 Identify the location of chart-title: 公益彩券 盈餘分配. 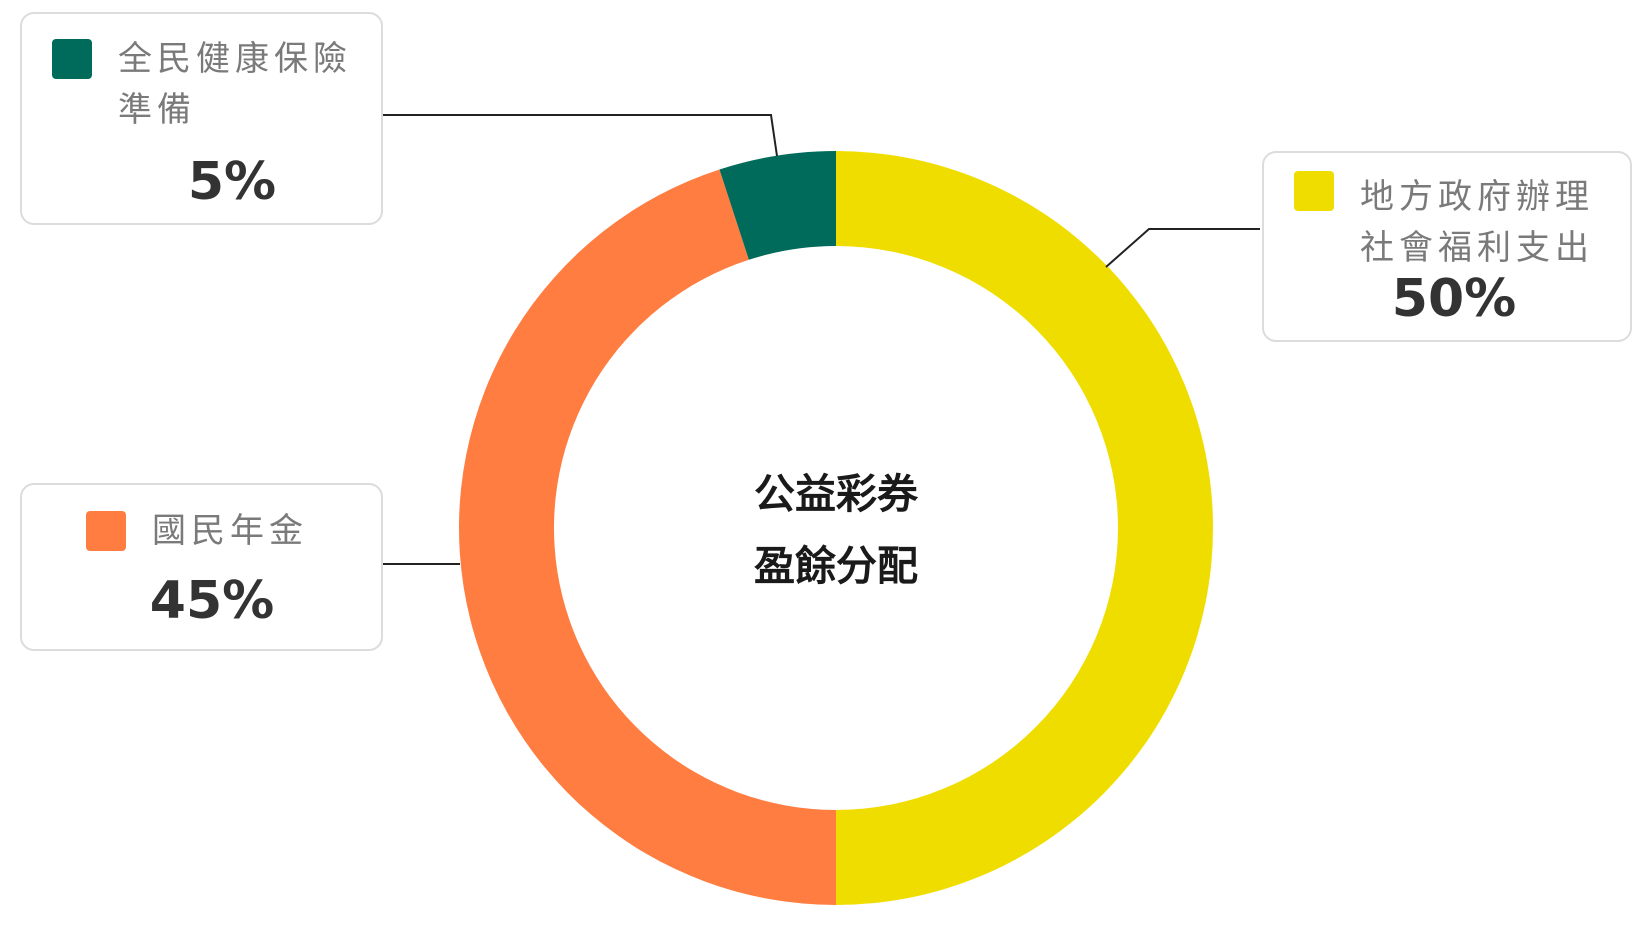
(836, 530).